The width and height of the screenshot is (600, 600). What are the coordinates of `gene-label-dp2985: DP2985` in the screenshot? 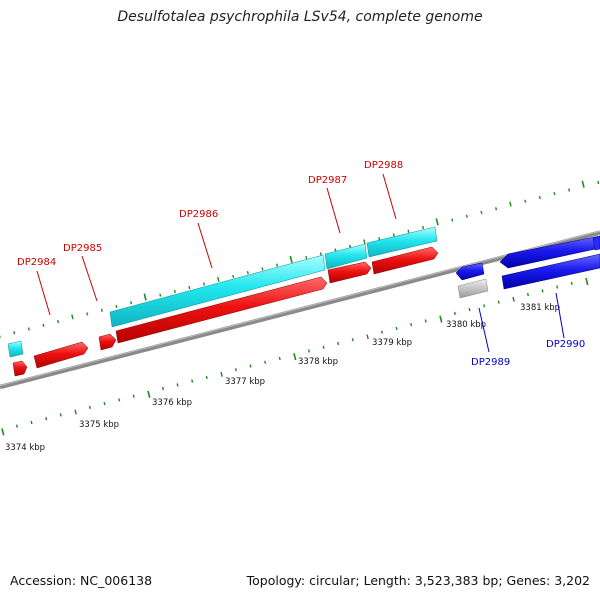 It's located at (82, 248).